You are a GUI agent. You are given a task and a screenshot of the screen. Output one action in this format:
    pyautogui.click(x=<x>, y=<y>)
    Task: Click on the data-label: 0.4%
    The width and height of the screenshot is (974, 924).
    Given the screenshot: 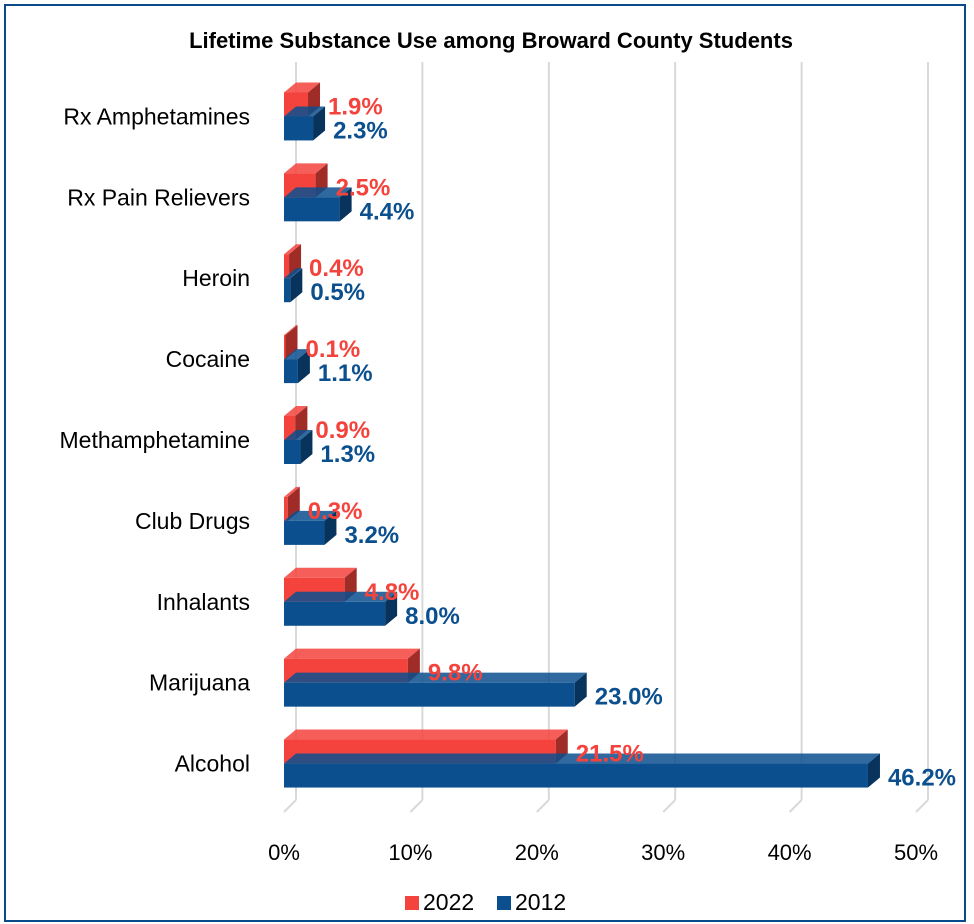 What is the action you would take?
    pyautogui.click(x=336, y=268)
    